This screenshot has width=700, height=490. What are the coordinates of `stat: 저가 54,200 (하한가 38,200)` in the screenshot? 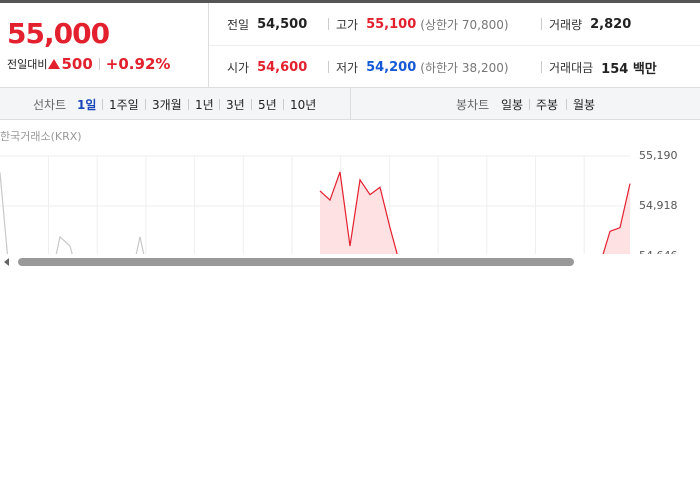 It's located at (422, 67).